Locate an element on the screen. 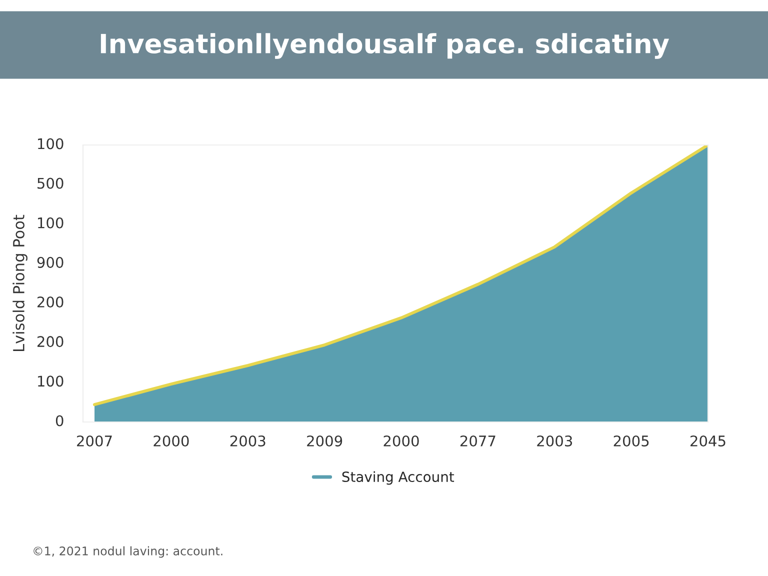 This screenshot has height=576, width=768. y-axis-title: Lvisold Piong Poot is located at coordinates (20, 282).